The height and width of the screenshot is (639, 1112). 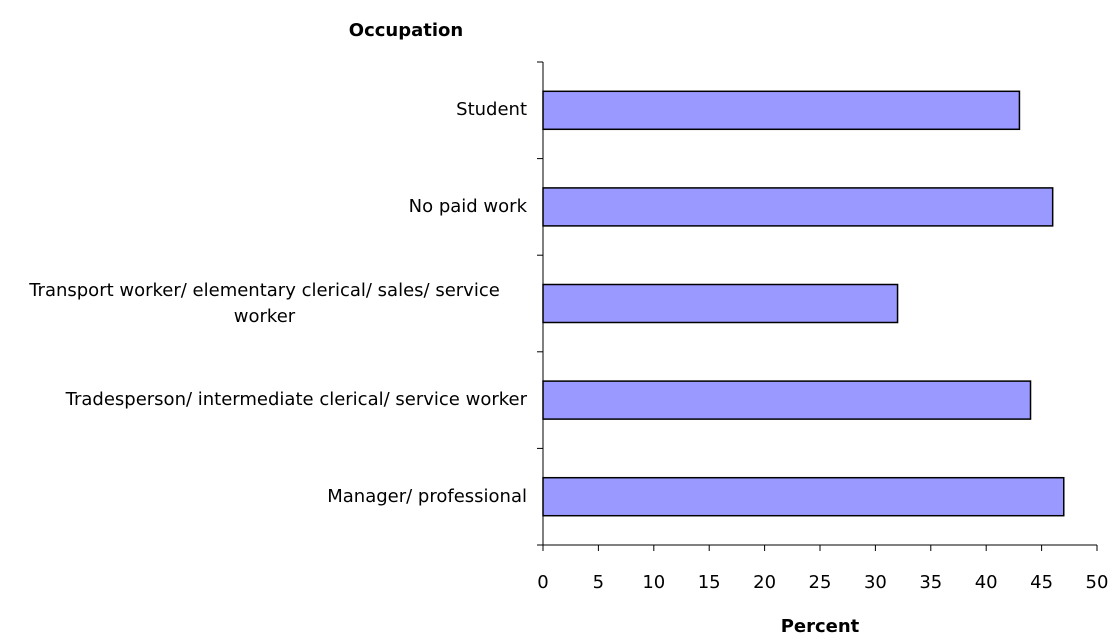 What do you see at coordinates (427, 496) in the screenshot?
I see `y-tick-label: Manager/ professional` at bounding box center [427, 496].